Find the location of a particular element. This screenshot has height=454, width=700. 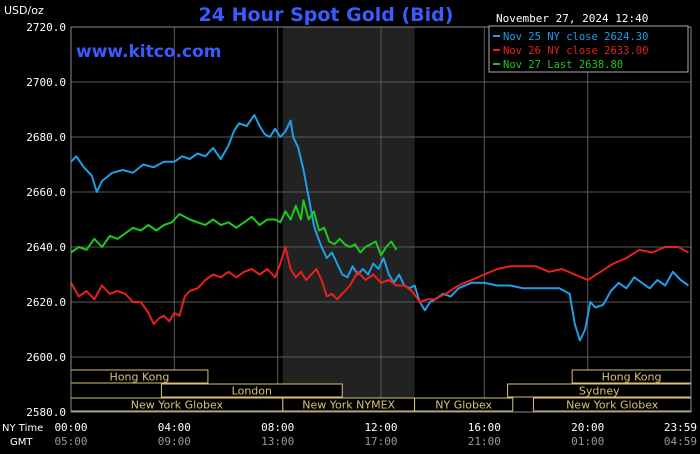

x-tick-label-ny: 20:00 is located at coordinates (587, 427).